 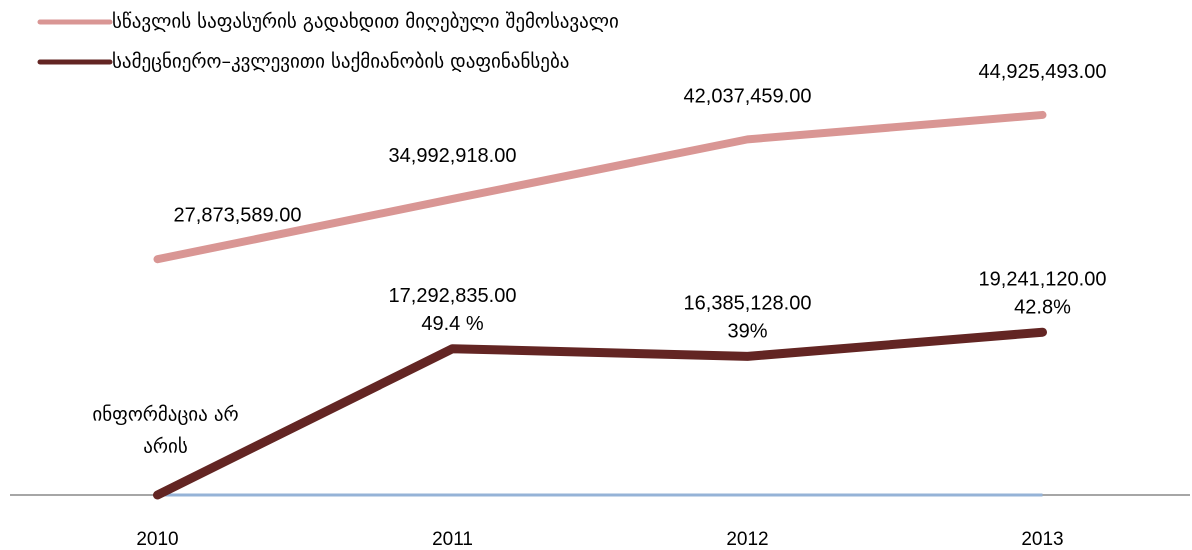 I want to click on data-label: 17,292,835.00, so click(x=453, y=296).